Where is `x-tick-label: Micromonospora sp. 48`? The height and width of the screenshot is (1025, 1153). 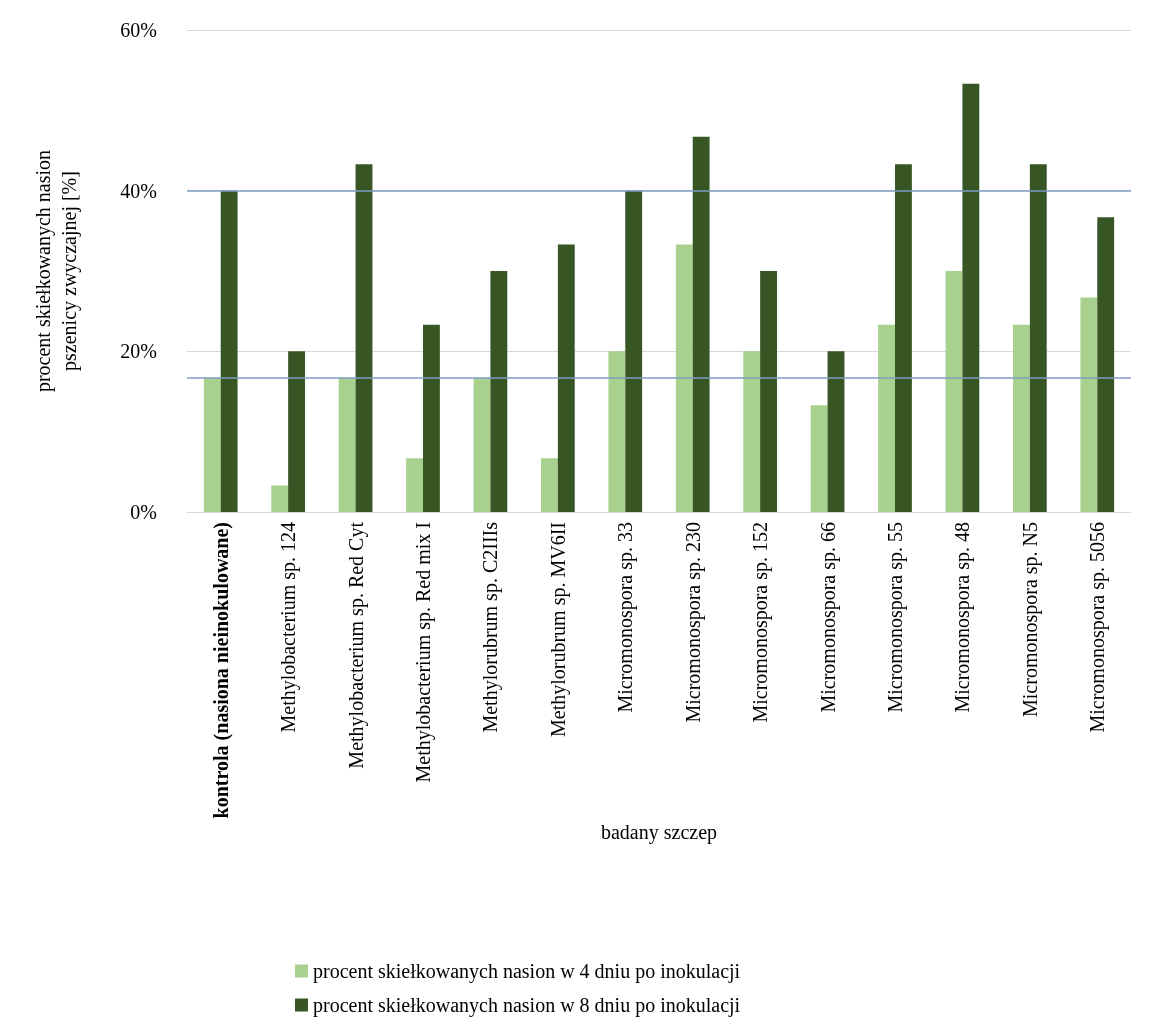 x-tick-label: Micromonospora sp. 48 is located at coordinates (963, 617).